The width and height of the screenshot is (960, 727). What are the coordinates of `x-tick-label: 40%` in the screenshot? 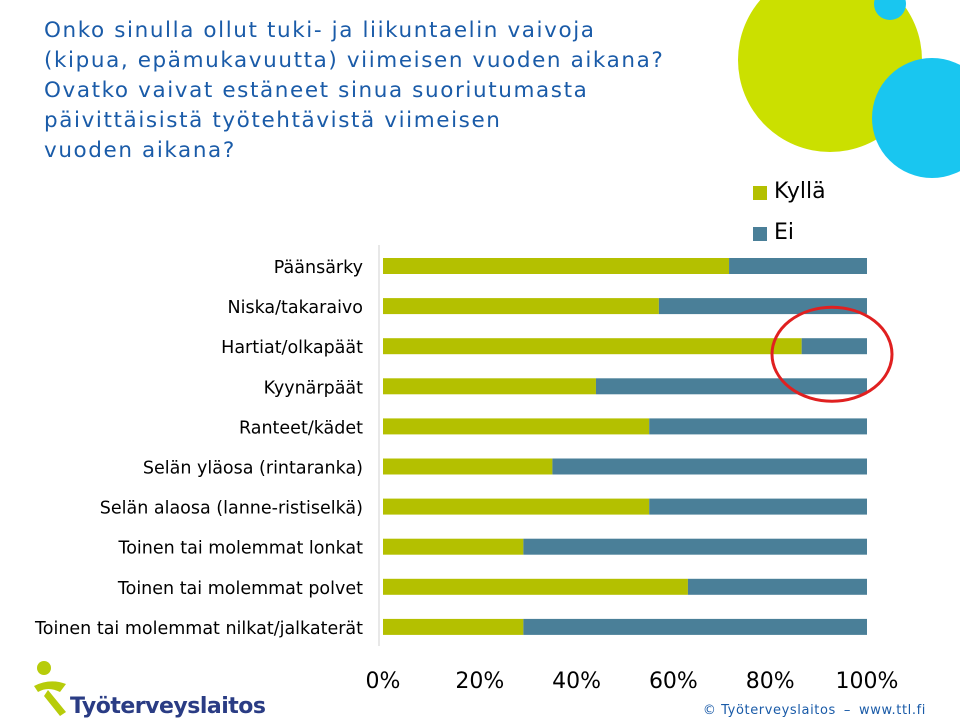 It's located at (576, 681).